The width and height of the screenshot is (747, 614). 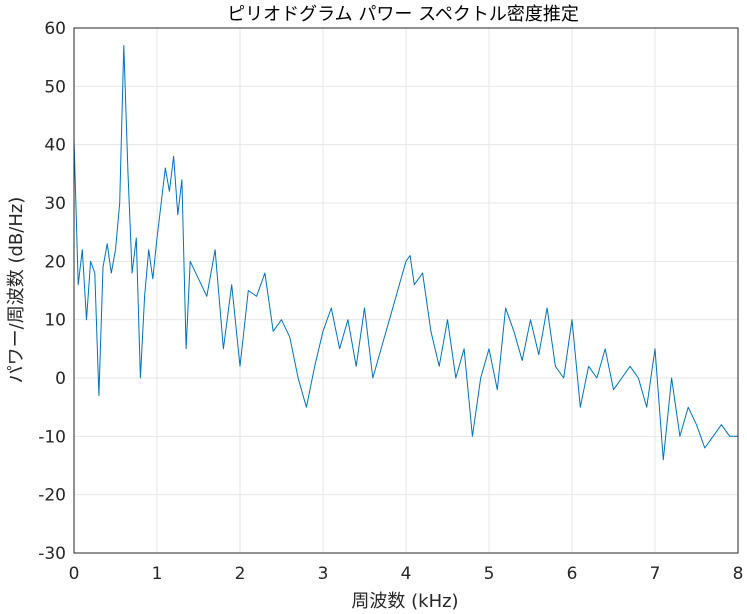 I want to click on x-tick-label: 5, so click(x=489, y=574).